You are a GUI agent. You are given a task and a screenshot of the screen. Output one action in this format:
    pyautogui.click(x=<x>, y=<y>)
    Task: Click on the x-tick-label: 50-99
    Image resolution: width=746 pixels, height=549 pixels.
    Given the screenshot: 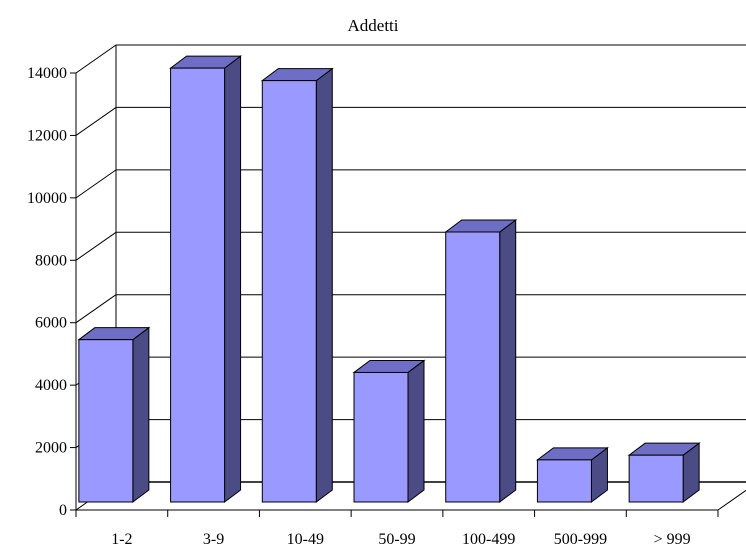 What is the action you would take?
    pyautogui.click(x=396, y=539)
    